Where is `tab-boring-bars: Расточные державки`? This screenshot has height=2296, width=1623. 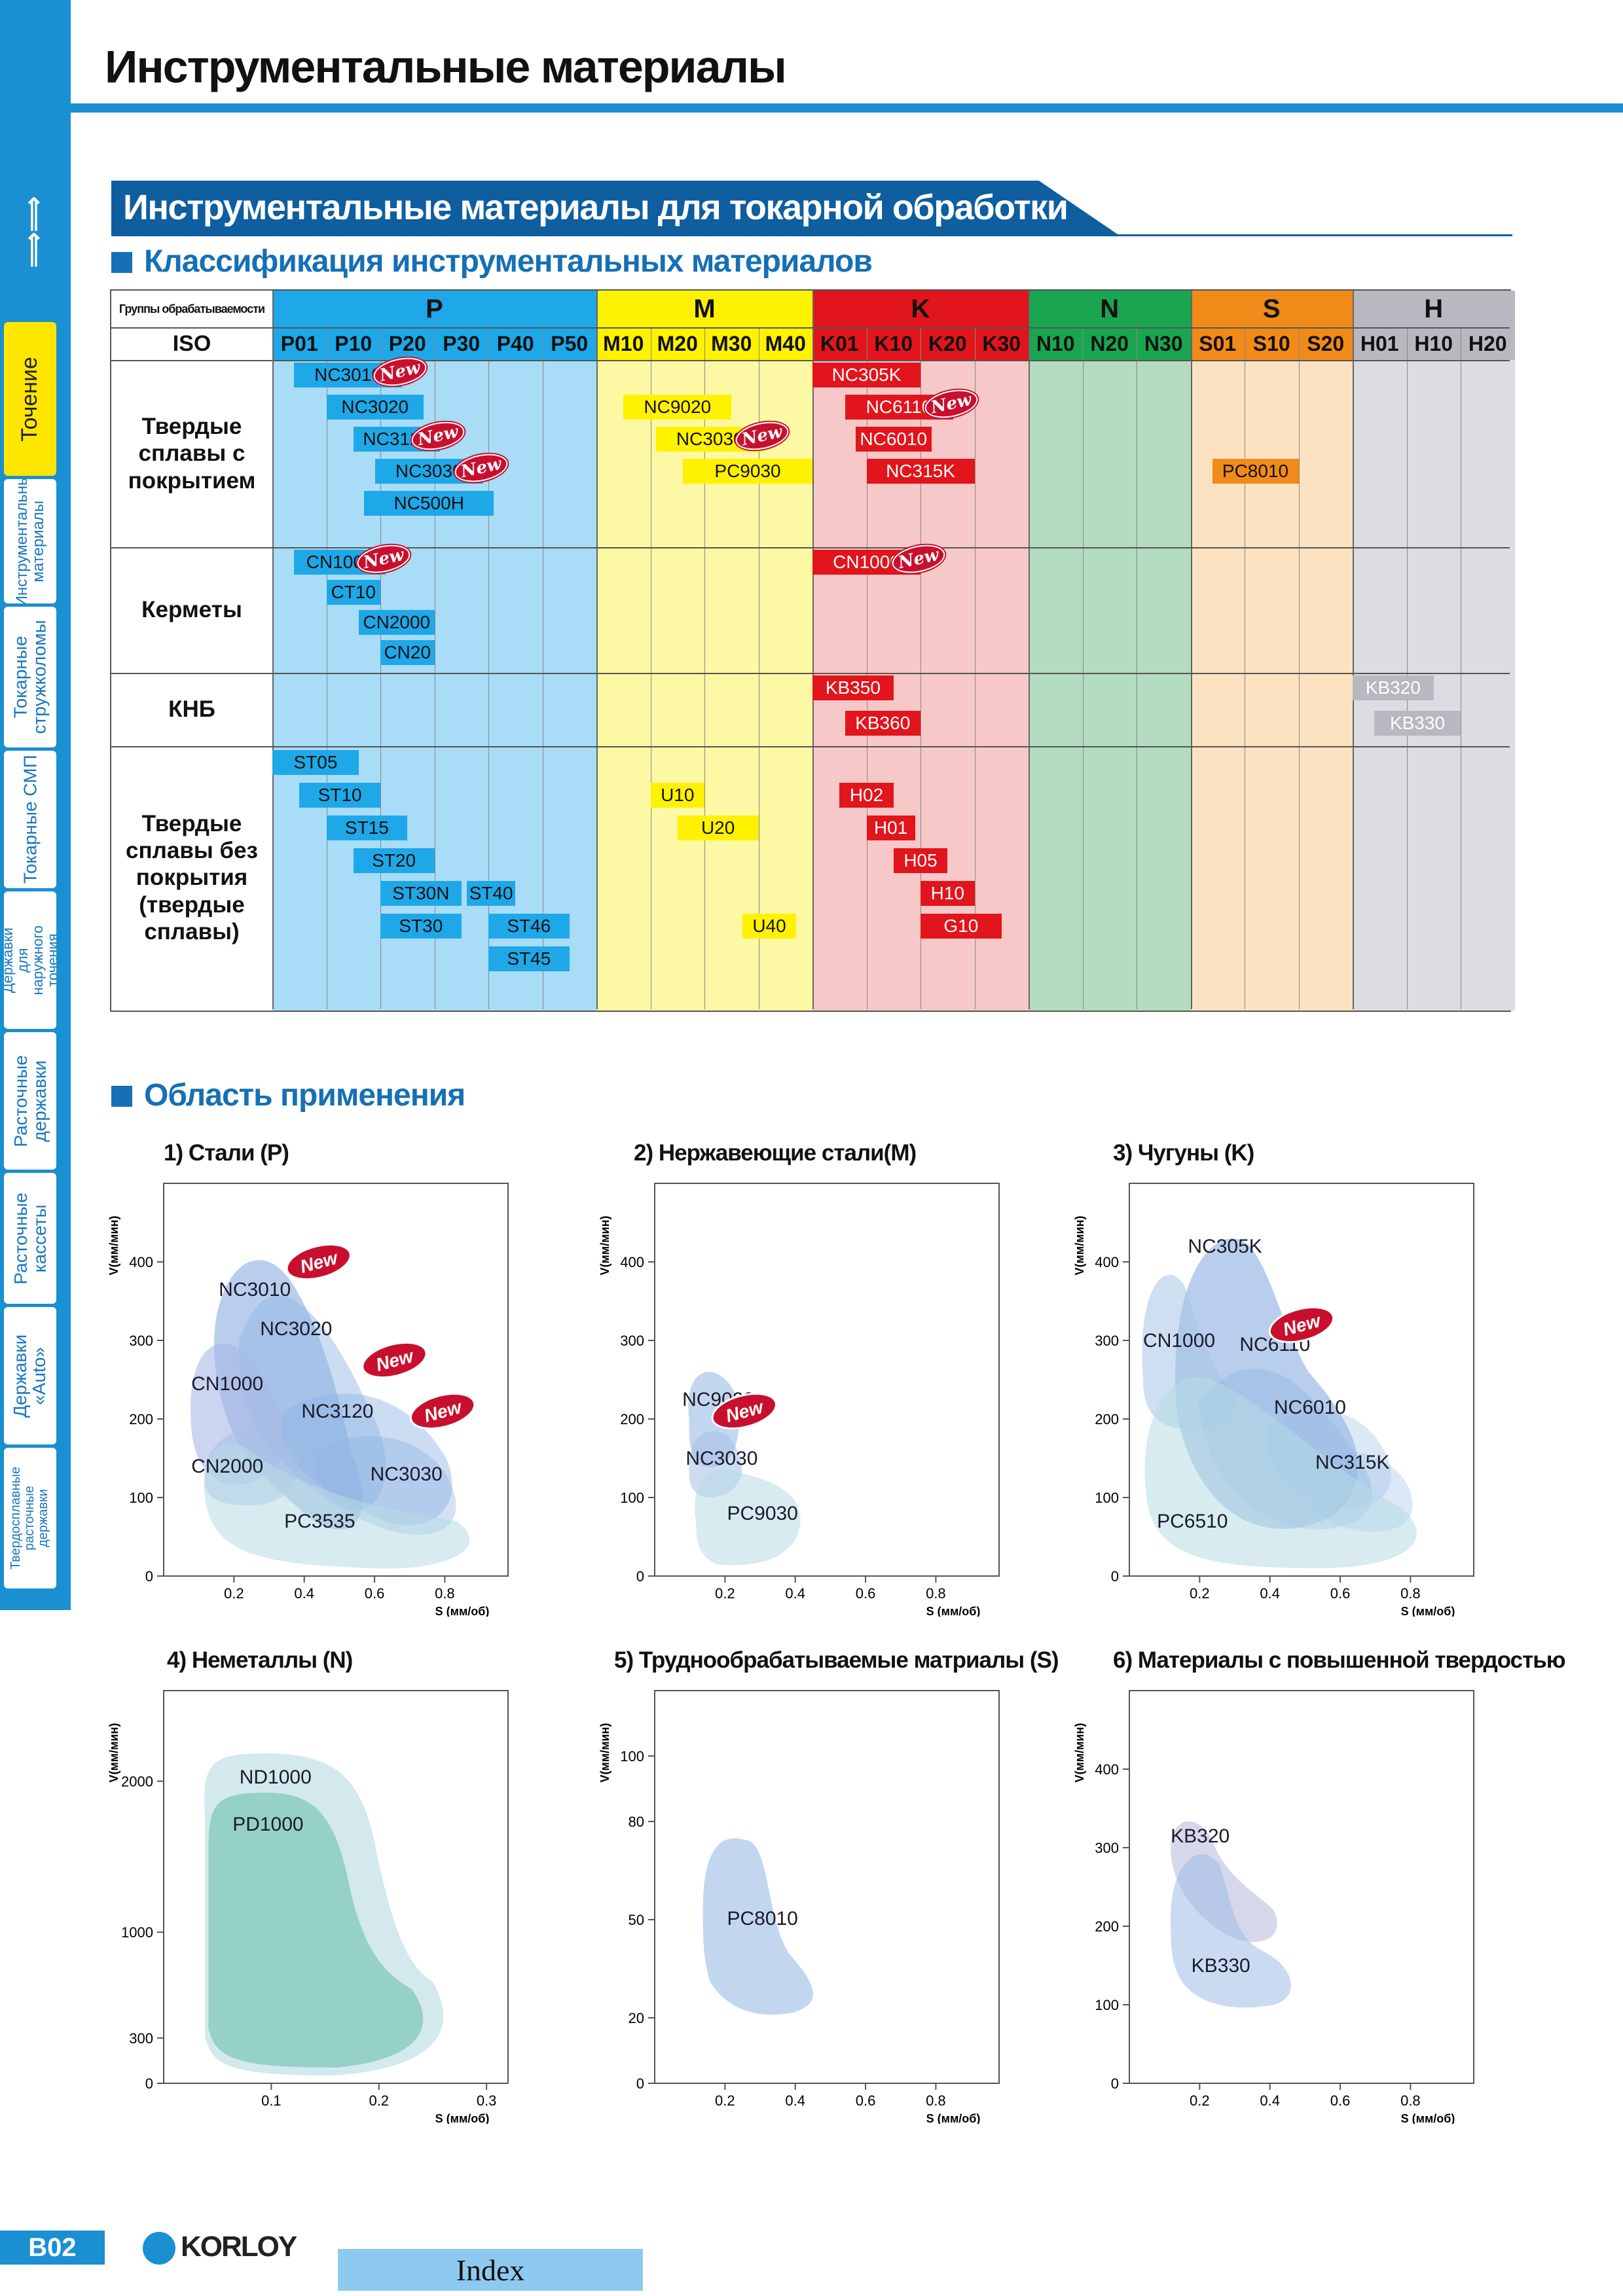 tab-boring-bars: Расточные державки is located at coordinates (30, 1101).